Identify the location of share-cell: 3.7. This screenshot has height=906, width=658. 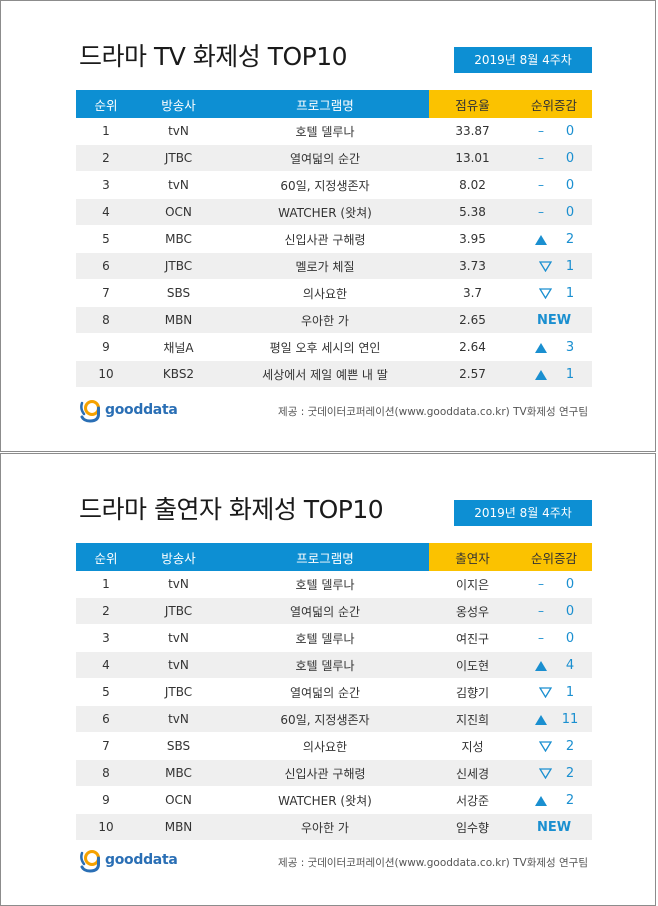
(472, 293).